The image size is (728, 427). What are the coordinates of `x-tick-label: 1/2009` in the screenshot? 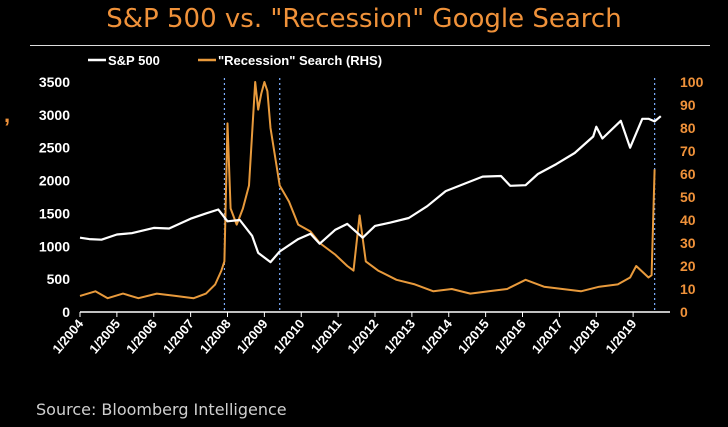 It's located at (252, 336).